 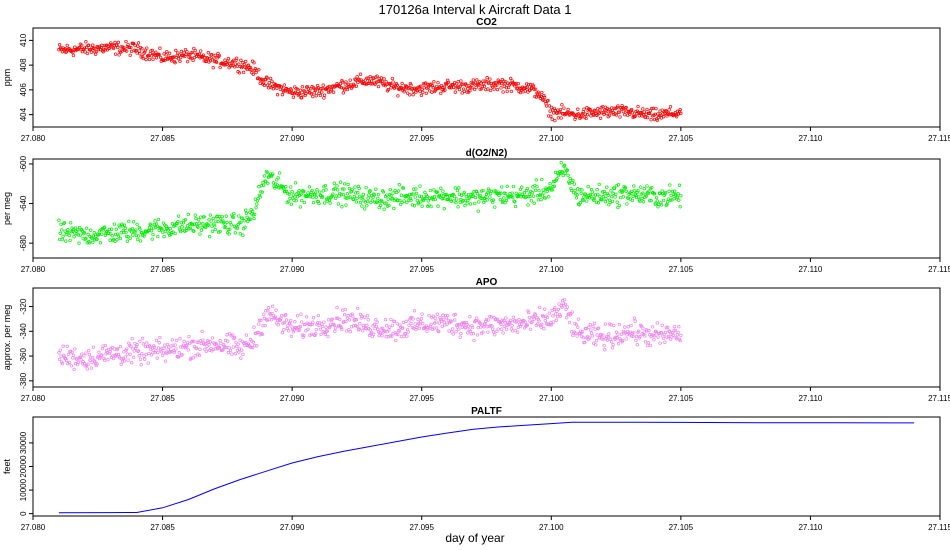 I want to click on series-points, so click(x=370, y=334).